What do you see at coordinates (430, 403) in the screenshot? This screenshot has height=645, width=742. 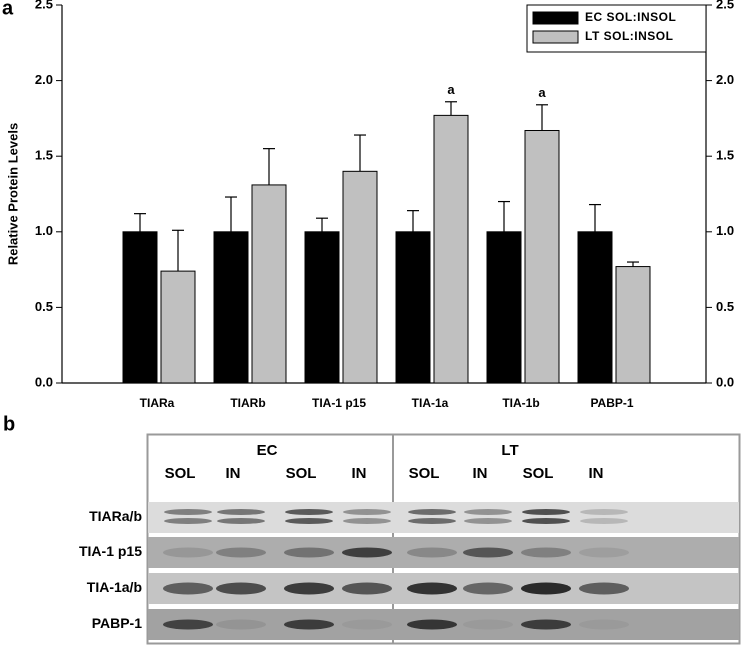 I see `x-tick-label: TIA-1a` at bounding box center [430, 403].